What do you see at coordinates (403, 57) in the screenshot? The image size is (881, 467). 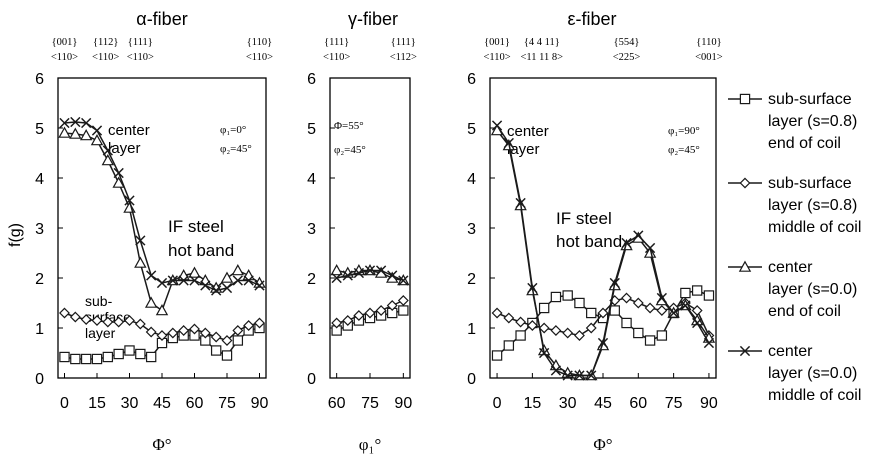 I see `orientation-uvw: <112>` at bounding box center [403, 57].